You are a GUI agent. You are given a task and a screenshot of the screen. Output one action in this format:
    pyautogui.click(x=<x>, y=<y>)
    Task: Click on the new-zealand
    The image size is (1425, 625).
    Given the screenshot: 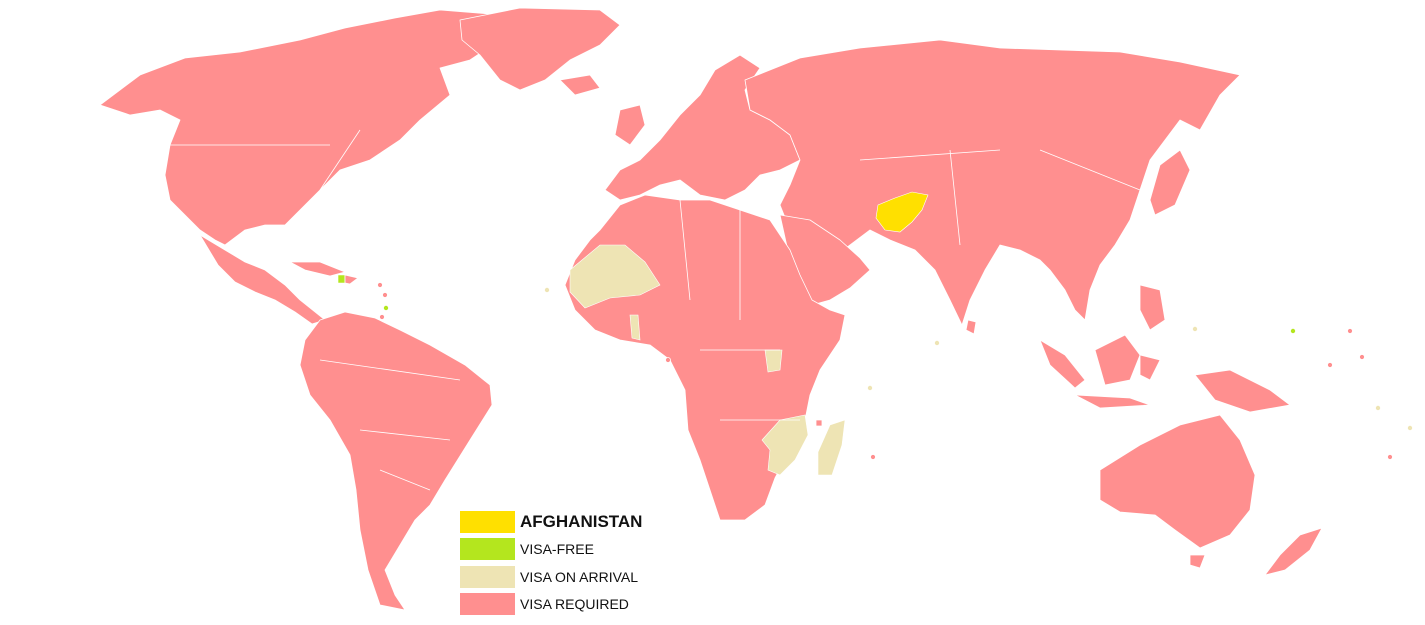 What is the action you would take?
    pyautogui.click(x=1293, y=551)
    